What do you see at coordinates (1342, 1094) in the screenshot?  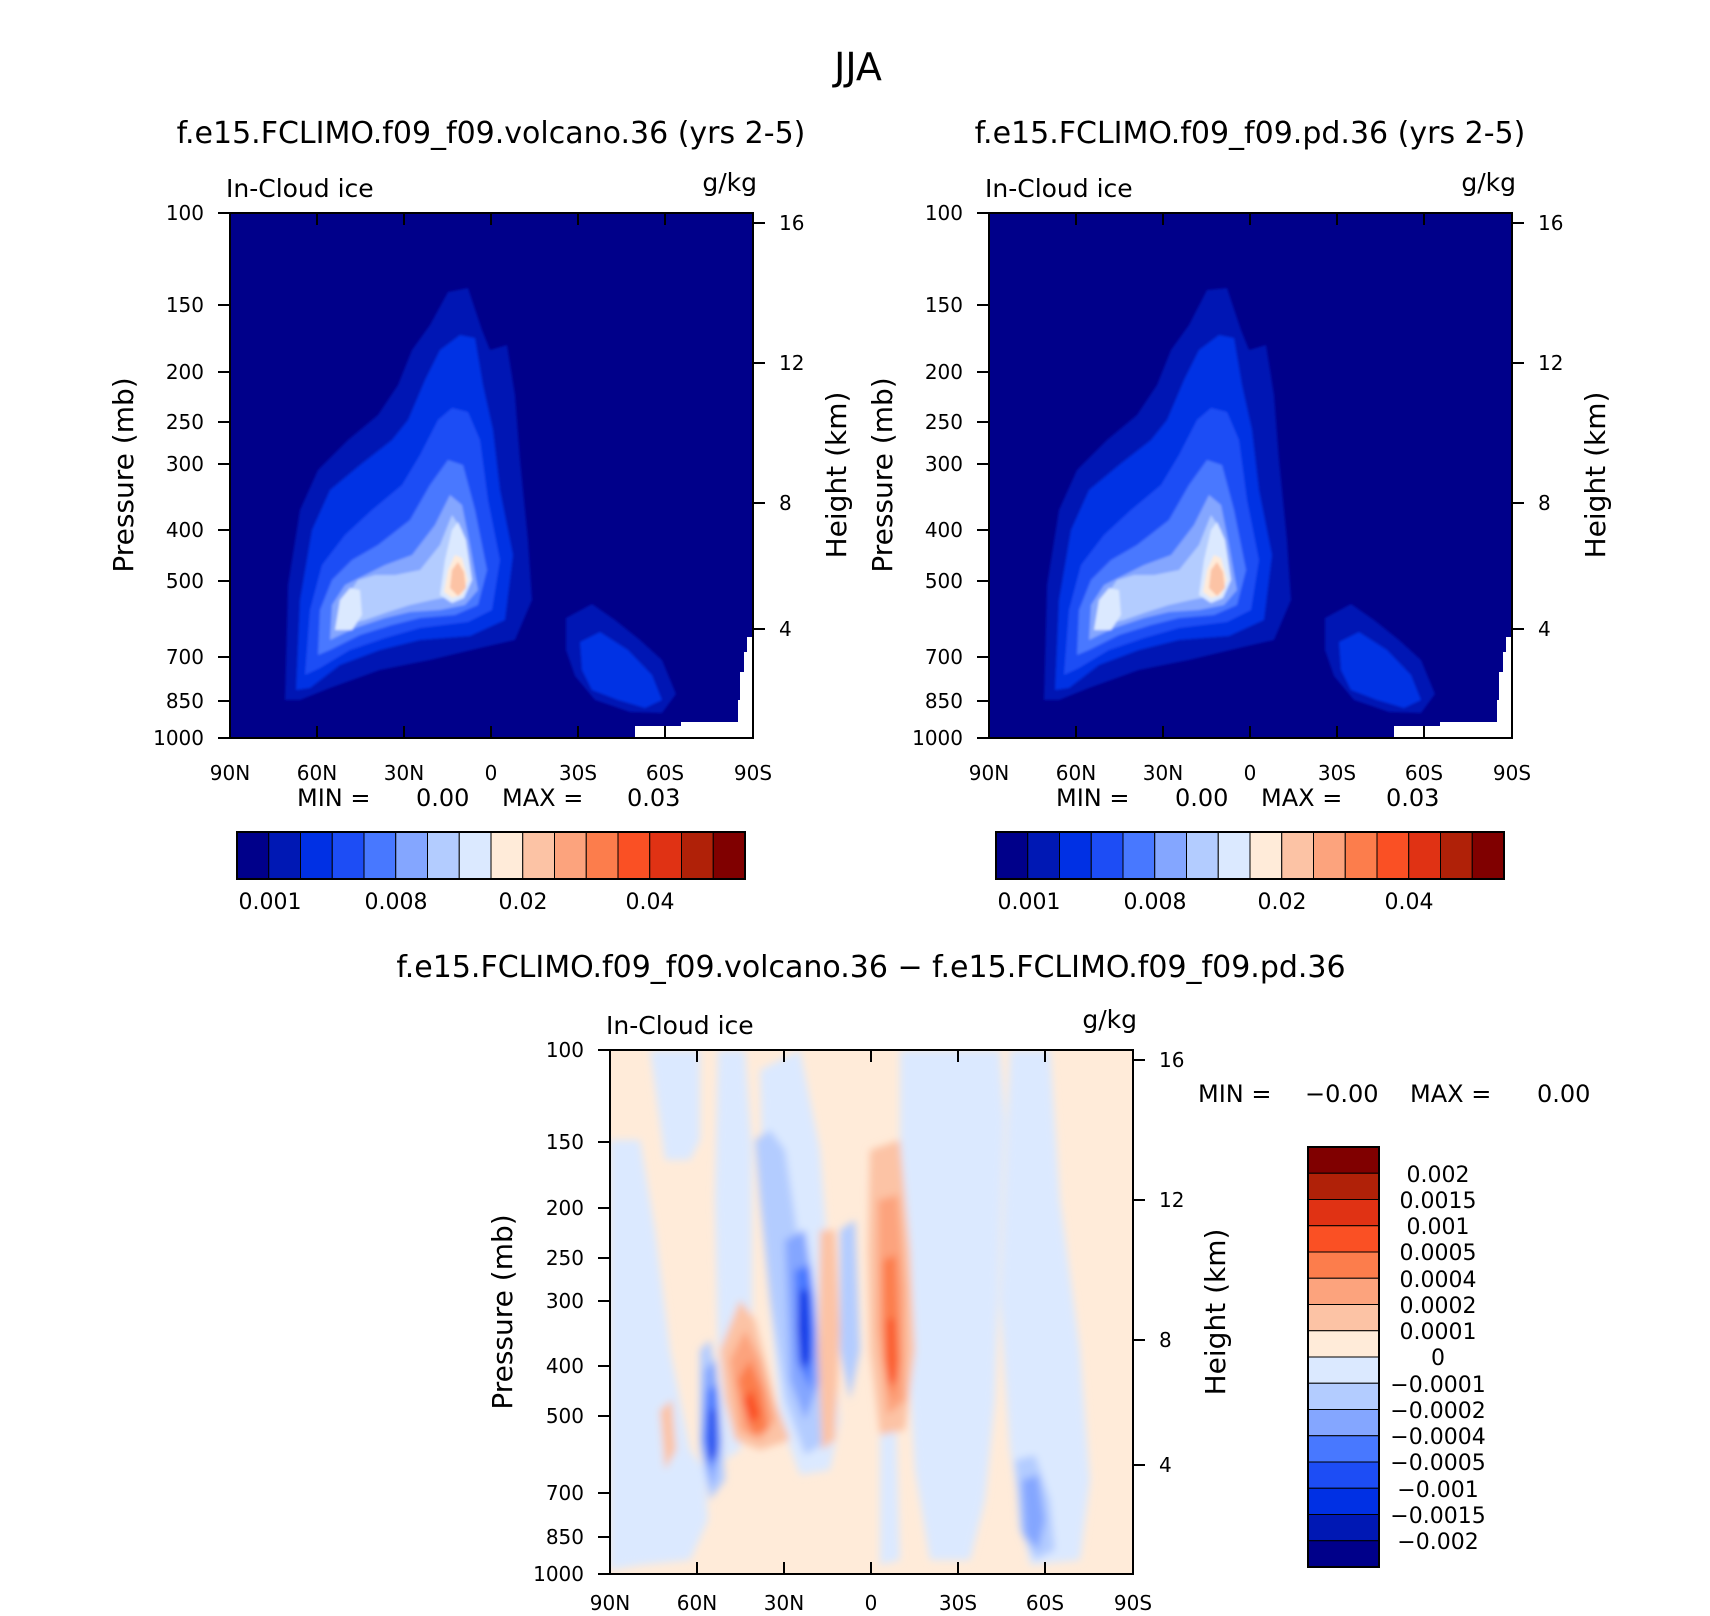 I see `min-value: −0.00` at bounding box center [1342, 1094].